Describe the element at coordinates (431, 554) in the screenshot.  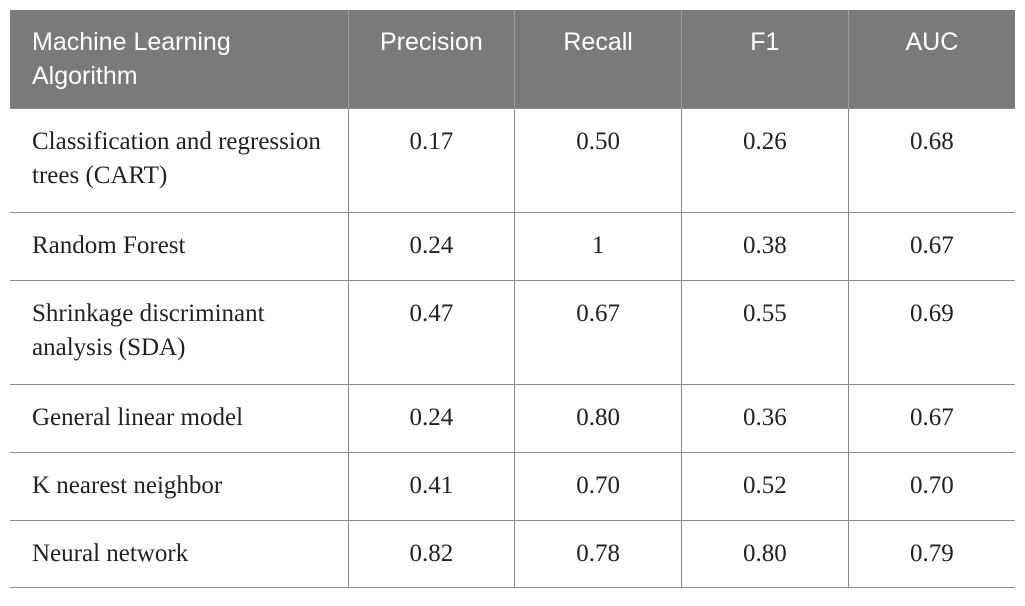
I see `cell-precision: 0.82` at that location.